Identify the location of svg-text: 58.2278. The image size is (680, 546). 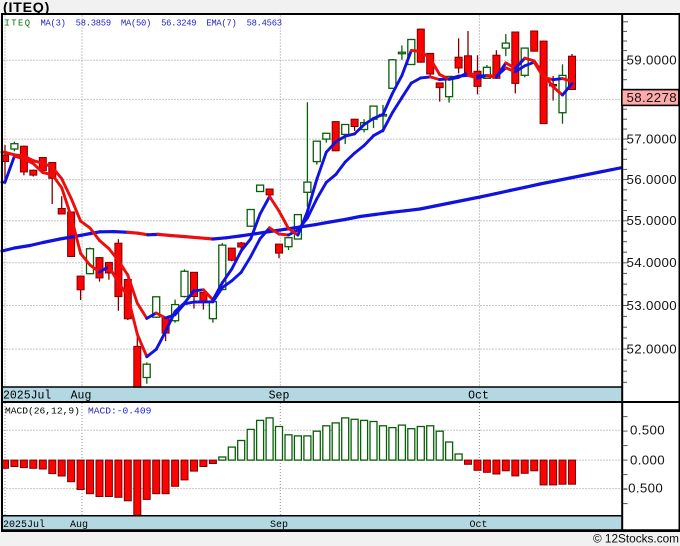
(652, 97).